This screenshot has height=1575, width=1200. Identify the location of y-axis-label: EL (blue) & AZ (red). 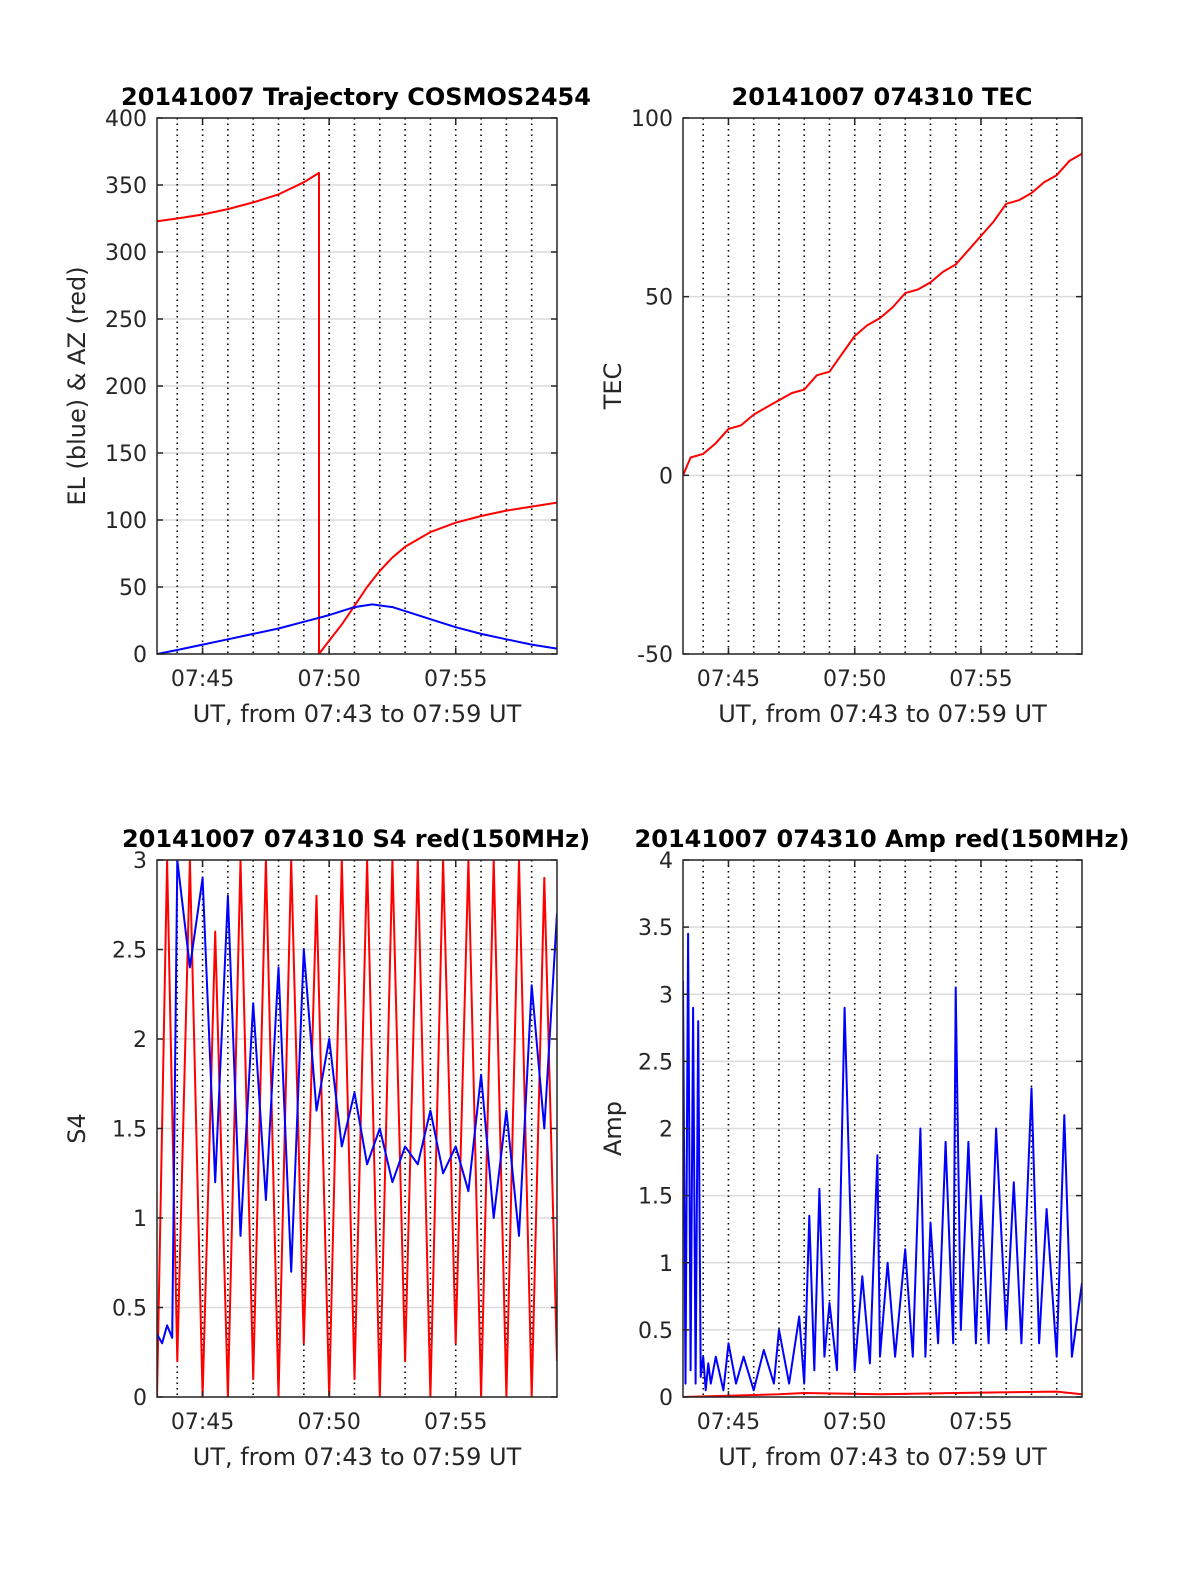
(77, 385).